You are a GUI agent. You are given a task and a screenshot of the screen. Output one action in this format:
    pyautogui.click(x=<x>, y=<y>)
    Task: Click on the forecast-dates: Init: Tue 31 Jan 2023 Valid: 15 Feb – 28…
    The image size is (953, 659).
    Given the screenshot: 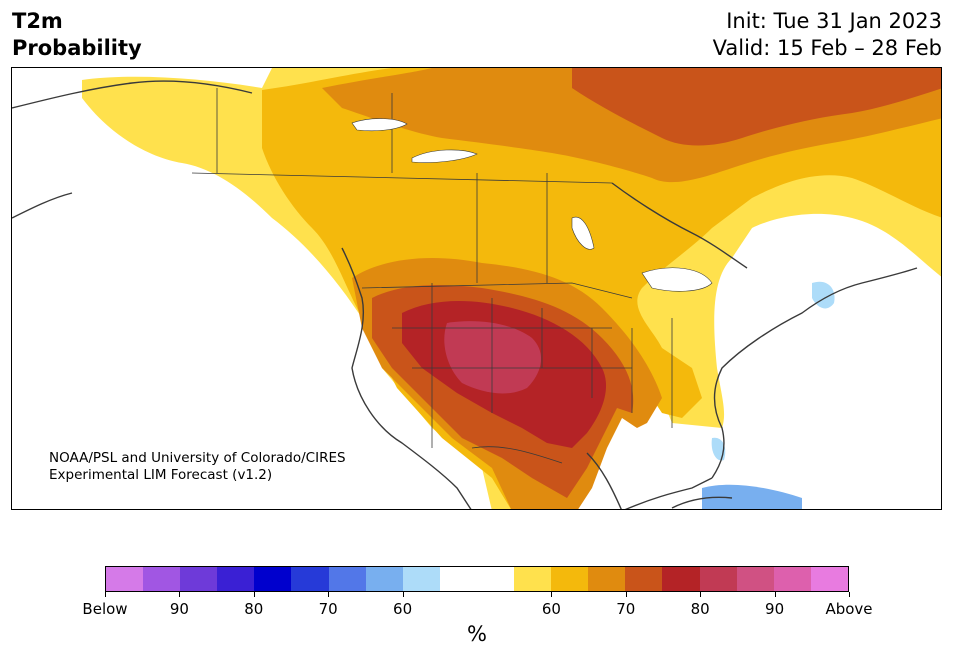 What is the action you would take?
    pyautogui.click(x=827, y=35)
    